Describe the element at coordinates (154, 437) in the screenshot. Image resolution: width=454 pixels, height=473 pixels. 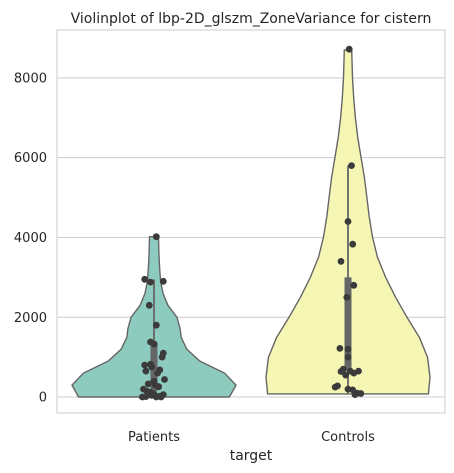
I see `x-tick-label: Patients` at that location.